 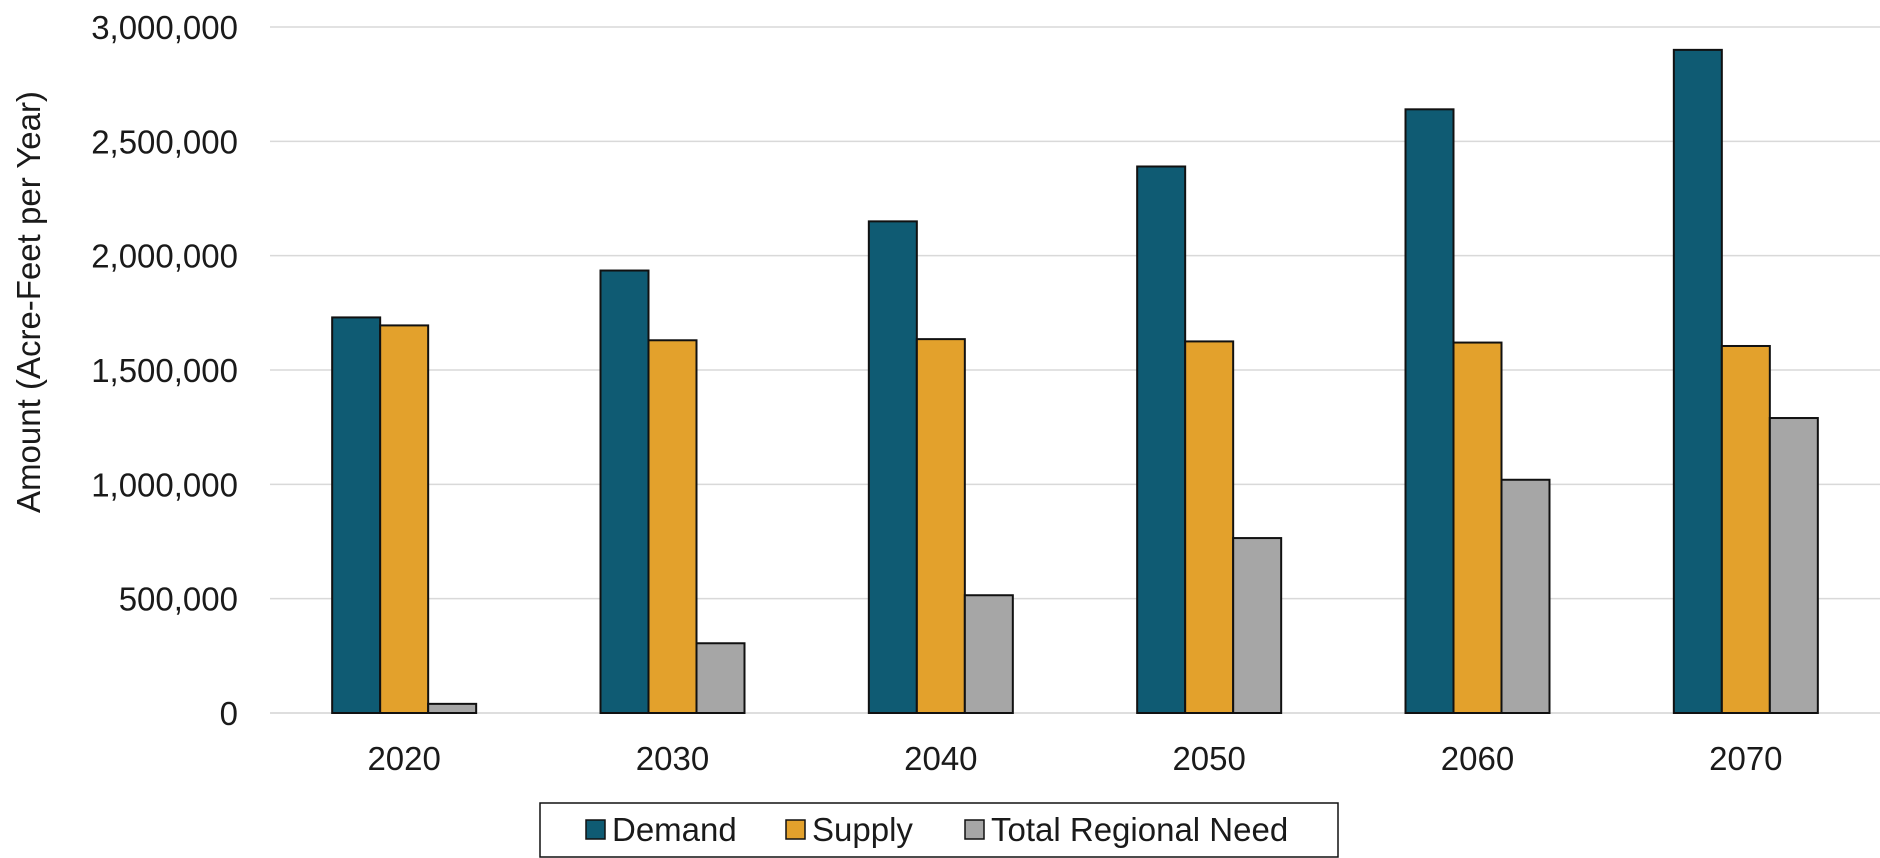 I want to click on y-tick-label: 1,000,000, so click(x=164, y=484).